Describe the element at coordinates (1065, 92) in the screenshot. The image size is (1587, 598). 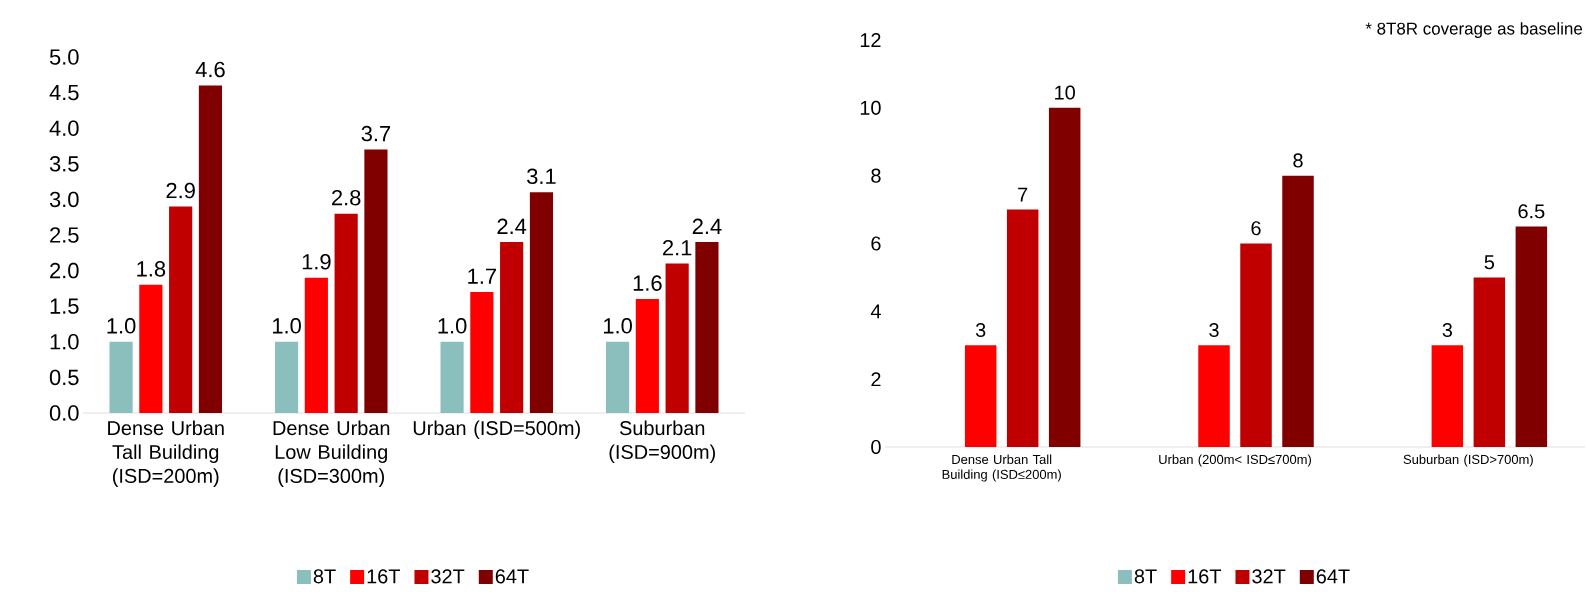
I see `data-label: 10` at that location.